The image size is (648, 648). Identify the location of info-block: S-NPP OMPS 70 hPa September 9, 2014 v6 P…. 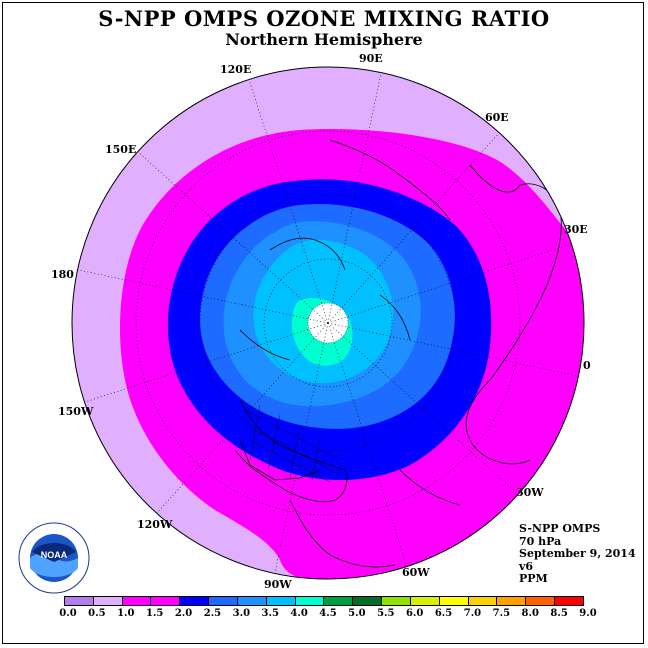
(577, 554).